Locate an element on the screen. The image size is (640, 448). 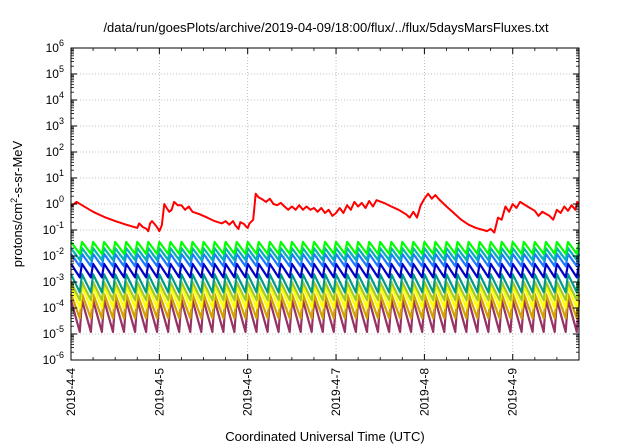
y-tick-label: 10⁻³ is located at coordinates (53, 280).